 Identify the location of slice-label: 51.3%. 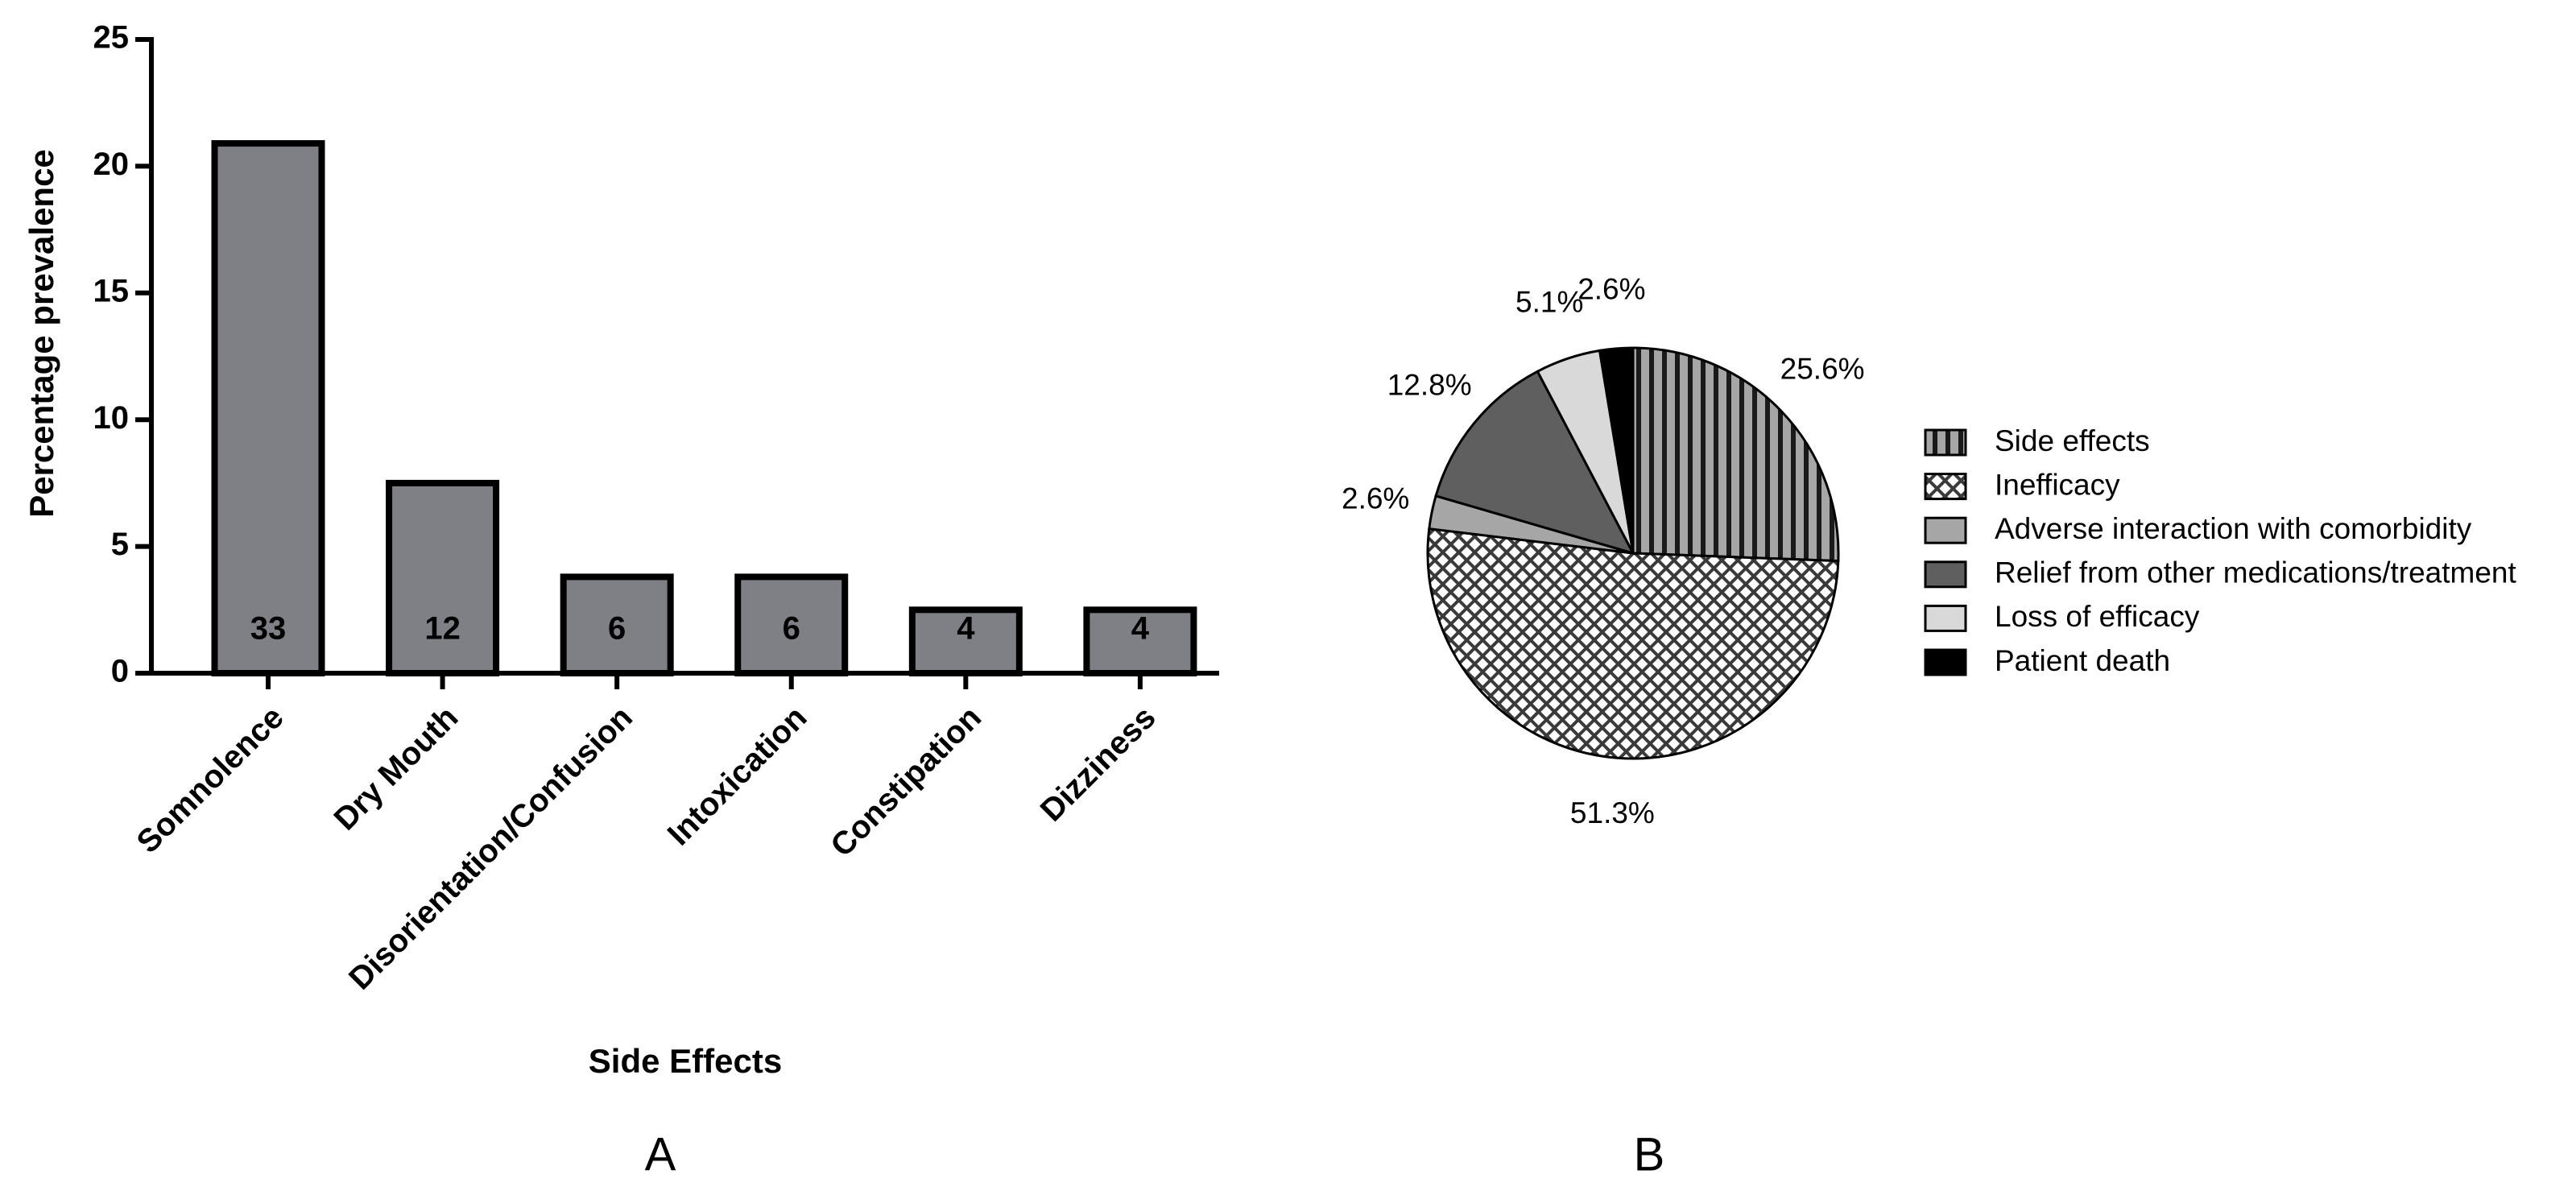
(1613, 812).